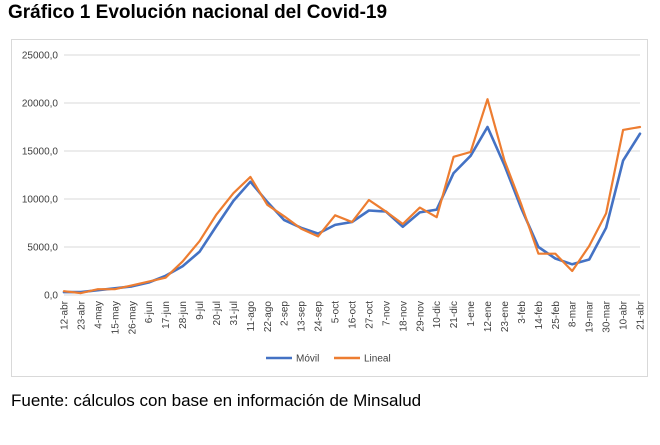 The image size is (660, 445). Describe the element at coordinates (42, 248) in the screenshot. I see `y-tick-label: 5000,0` at that location.